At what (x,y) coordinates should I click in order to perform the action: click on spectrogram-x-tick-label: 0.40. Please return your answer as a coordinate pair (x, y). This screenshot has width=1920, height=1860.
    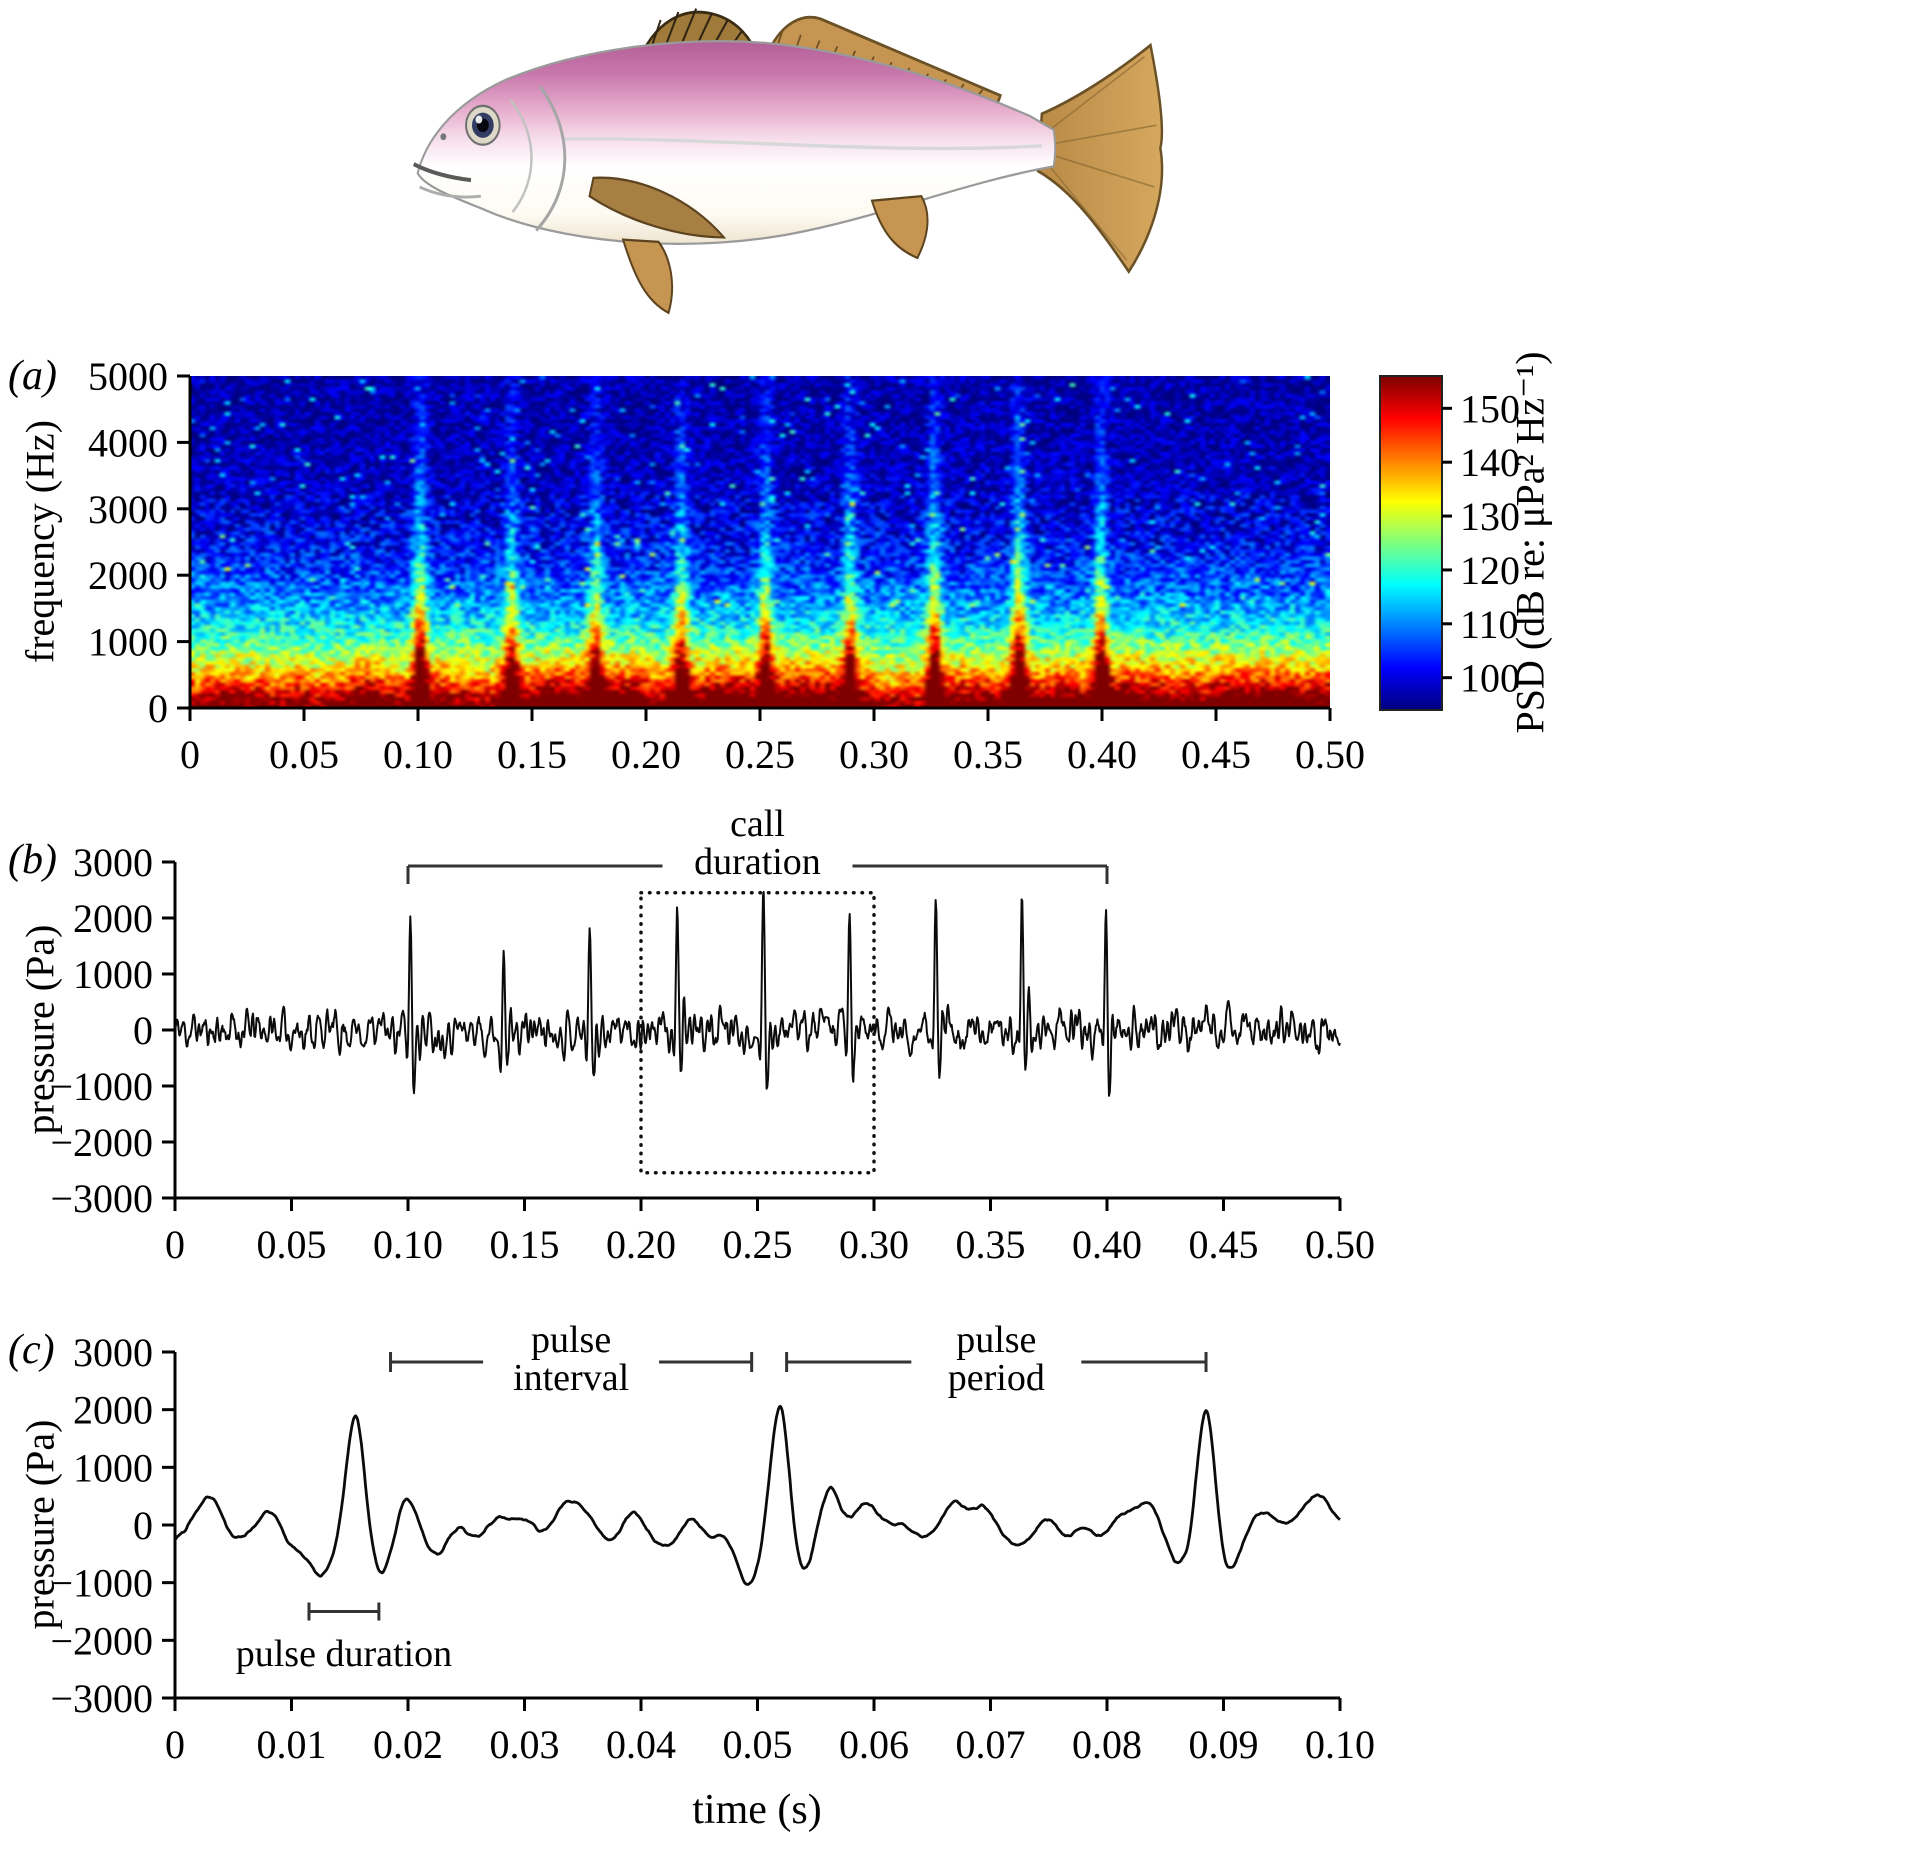
    Looking at the image, I should click on (1102, 754).